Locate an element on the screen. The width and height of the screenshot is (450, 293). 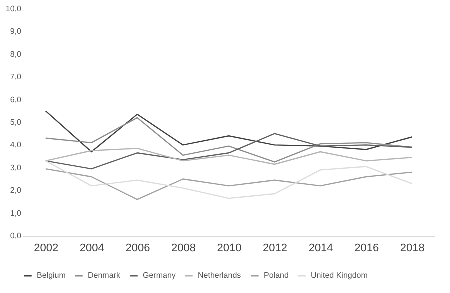
legend-label: Germany is located at coordinates (159, 275).